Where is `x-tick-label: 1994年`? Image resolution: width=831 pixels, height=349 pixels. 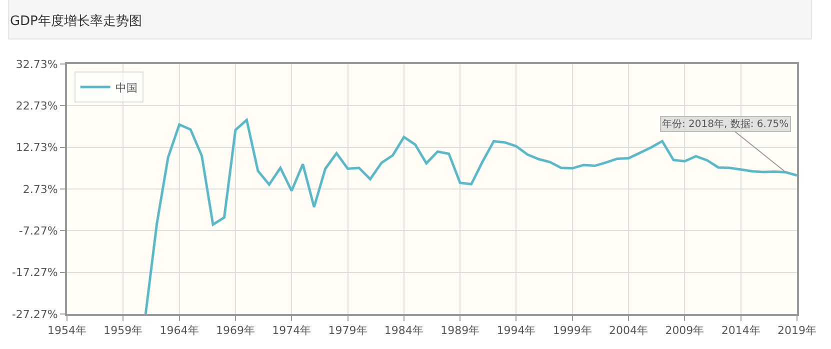 x-tick-label: 1994年 is located at coordinates (516, 331).